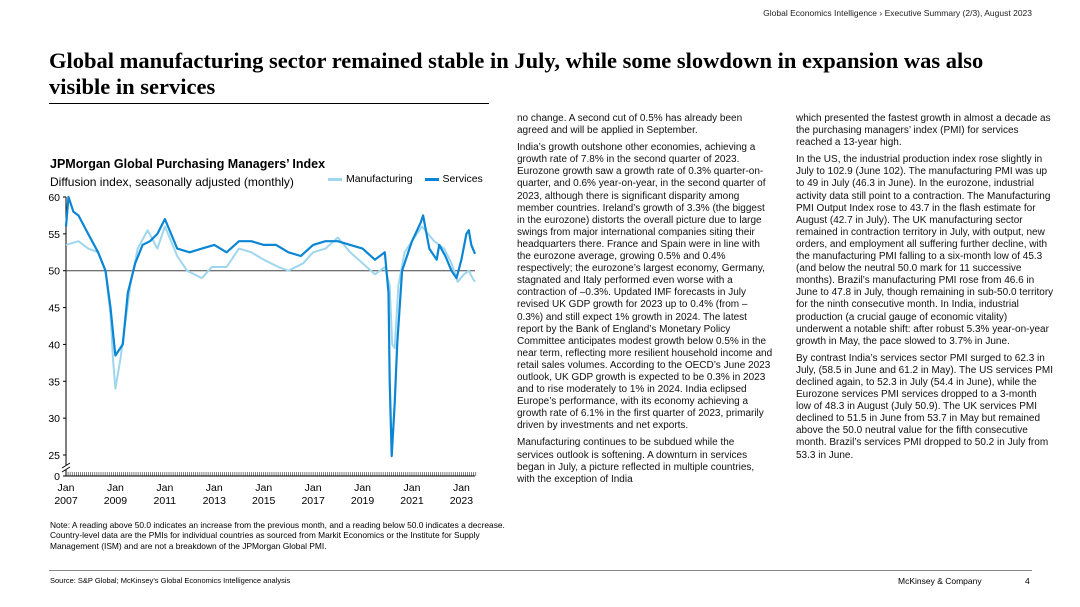 The height and width of the screenshot is (607, 1080). Describe the element at coordinates (1027, 581) in the screenshot. I see `page-number: 4` at that location.